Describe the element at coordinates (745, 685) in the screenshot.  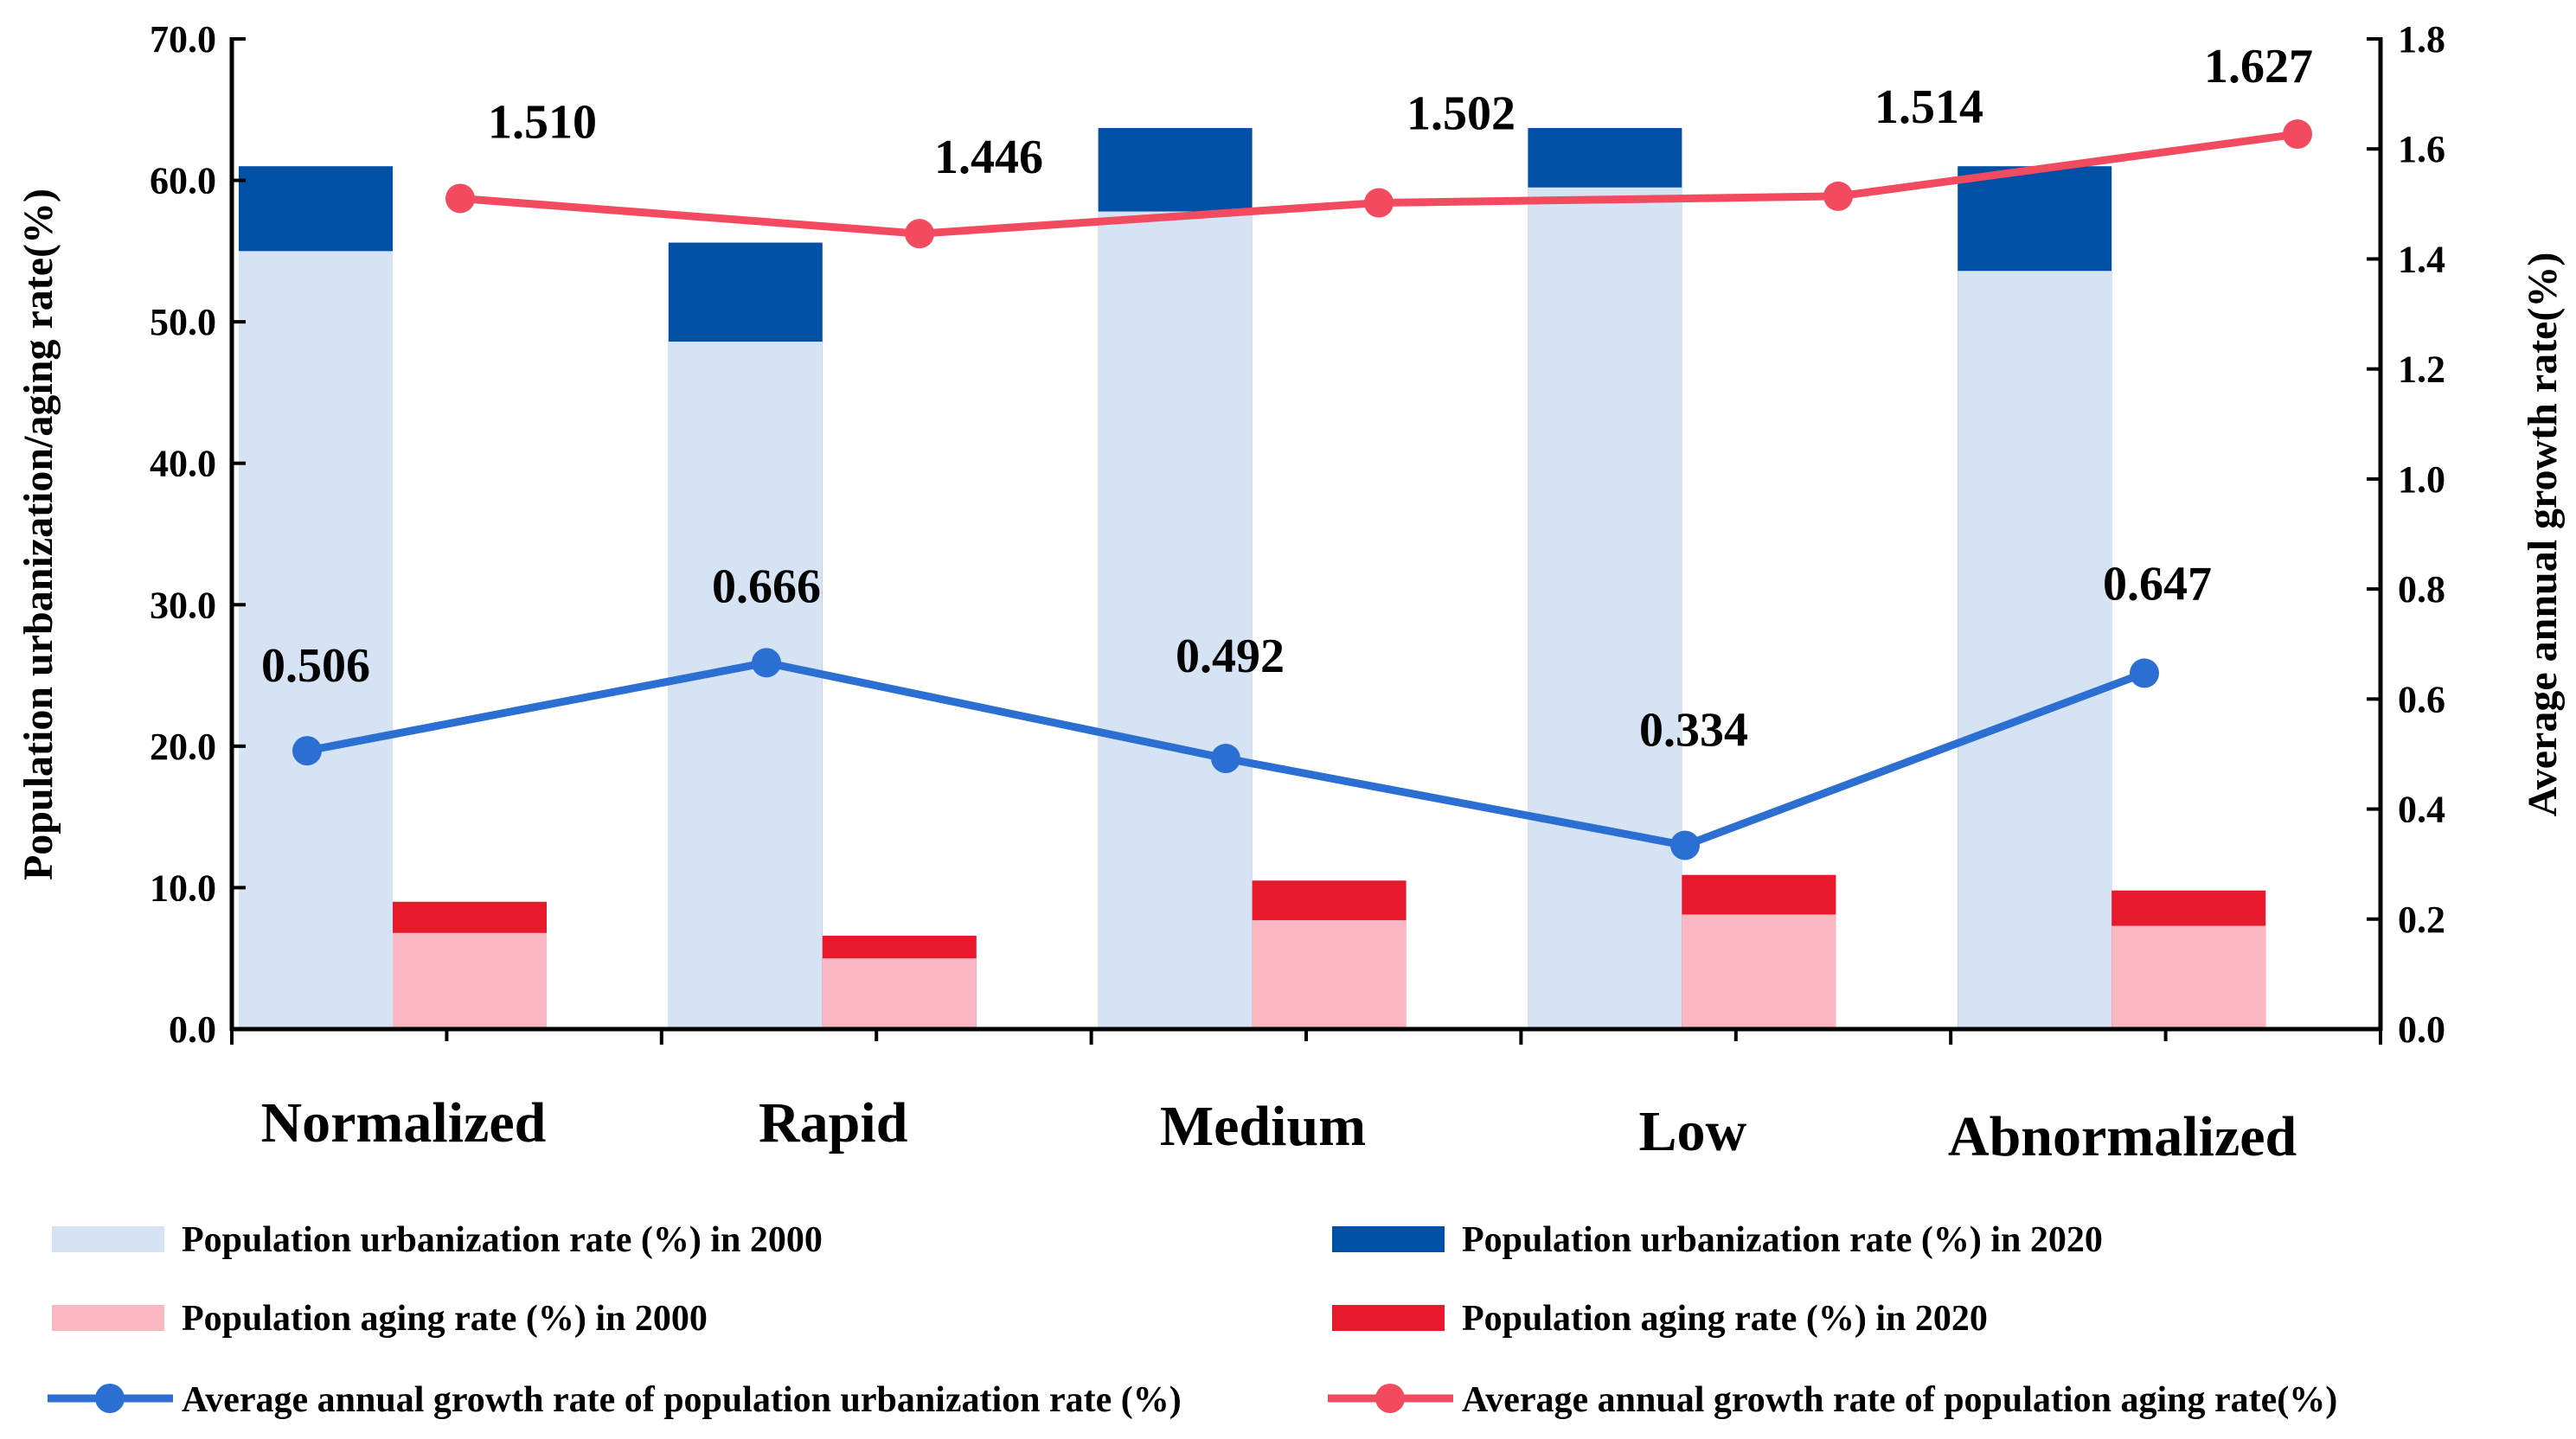
I see `bar-urbanization-2000-rapid` at that location.